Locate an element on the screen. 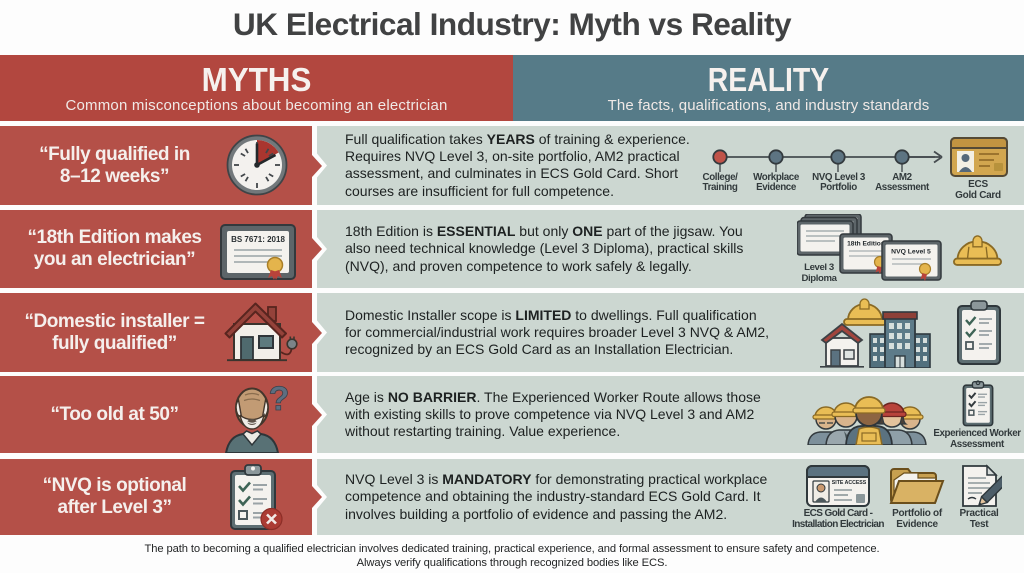  svg-text: BS 7671: 2018 is located at coordinates (258, 239).